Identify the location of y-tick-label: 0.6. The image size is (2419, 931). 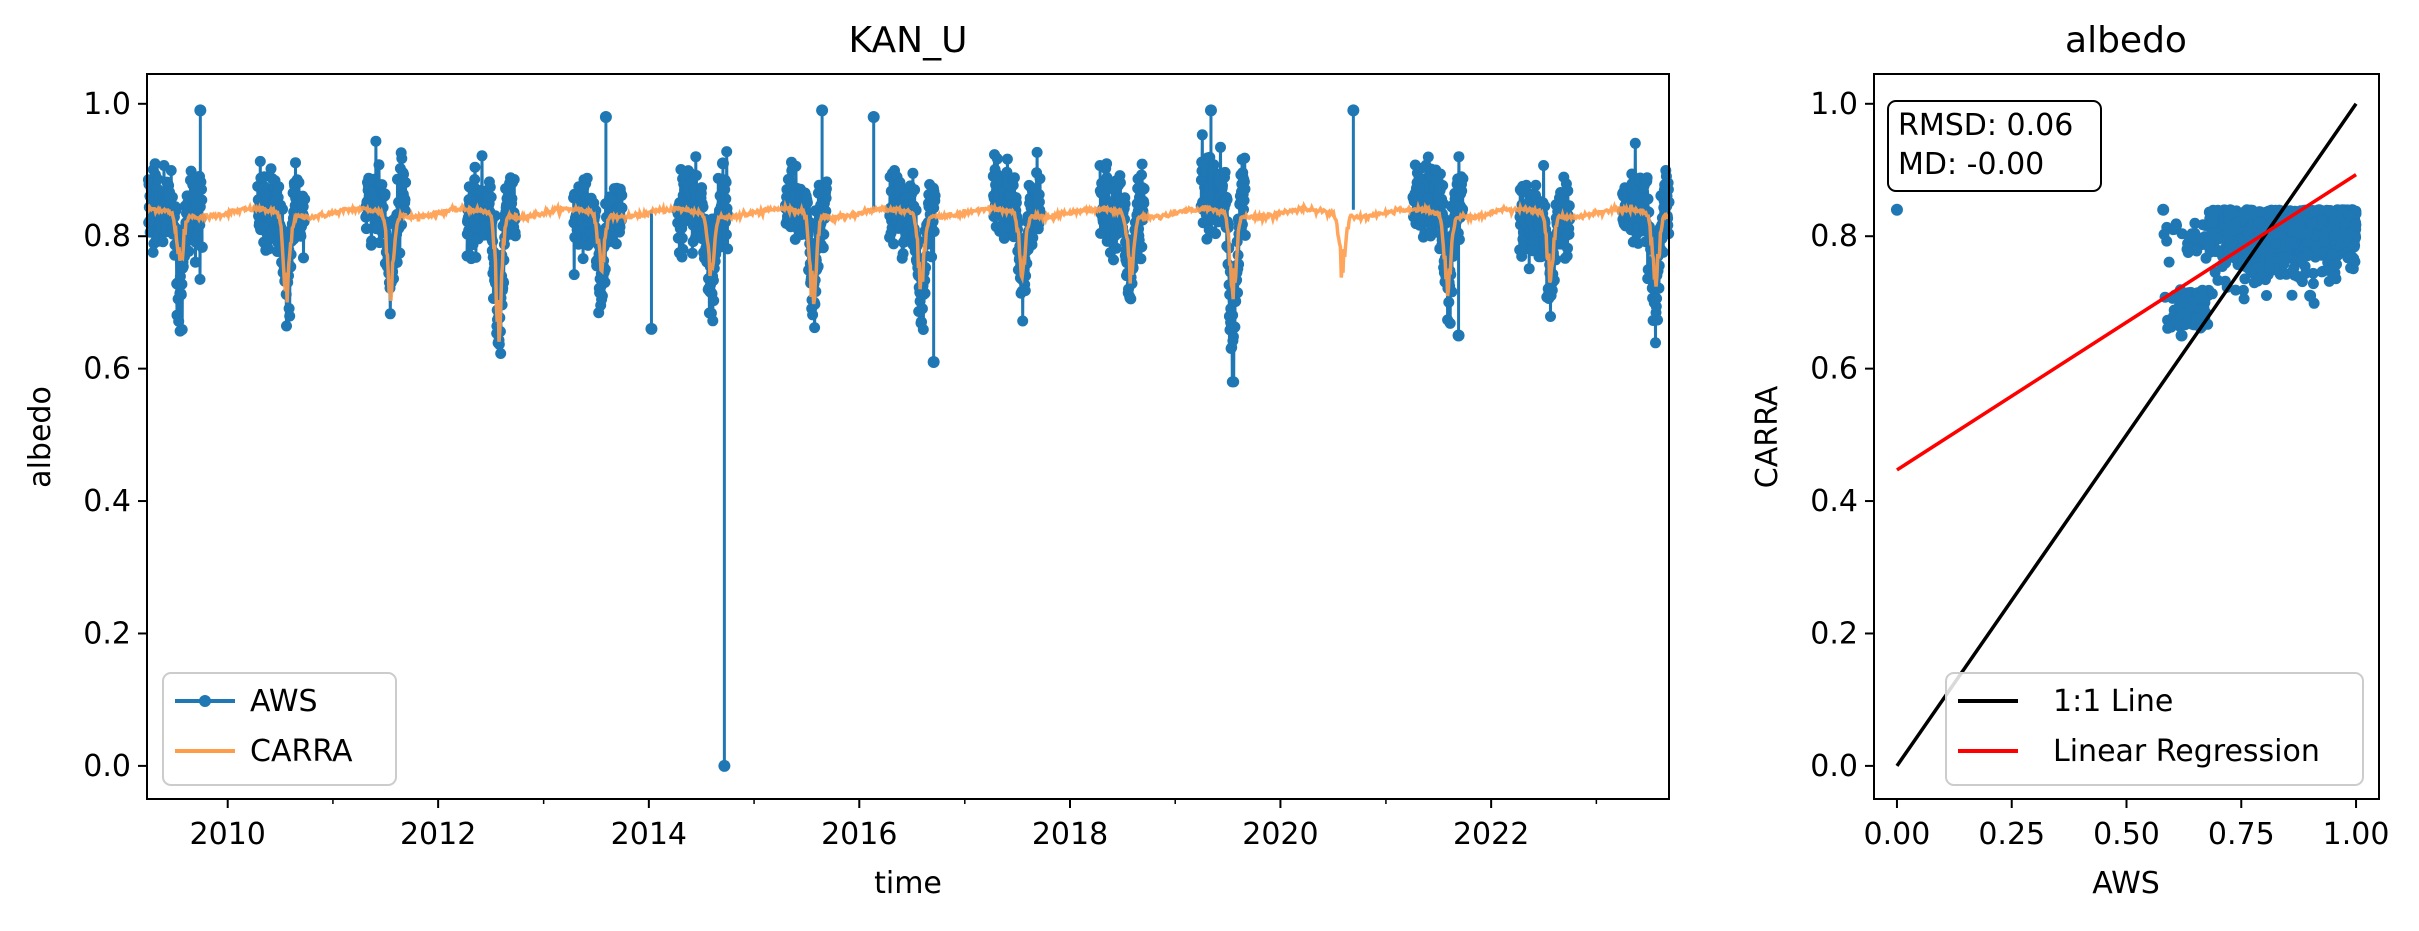
(1834, 369).